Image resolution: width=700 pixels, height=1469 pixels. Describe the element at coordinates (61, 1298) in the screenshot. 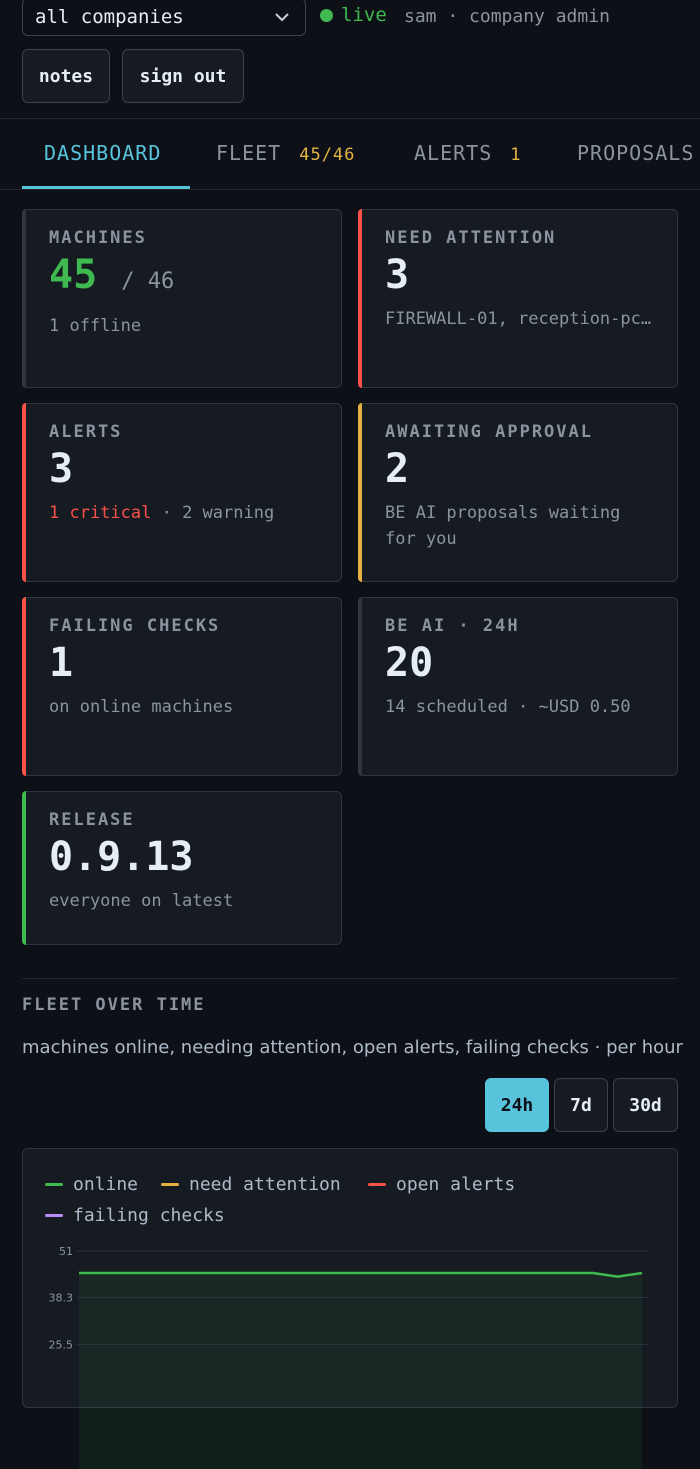

I see `y-tick-label: 38.3` at that location.